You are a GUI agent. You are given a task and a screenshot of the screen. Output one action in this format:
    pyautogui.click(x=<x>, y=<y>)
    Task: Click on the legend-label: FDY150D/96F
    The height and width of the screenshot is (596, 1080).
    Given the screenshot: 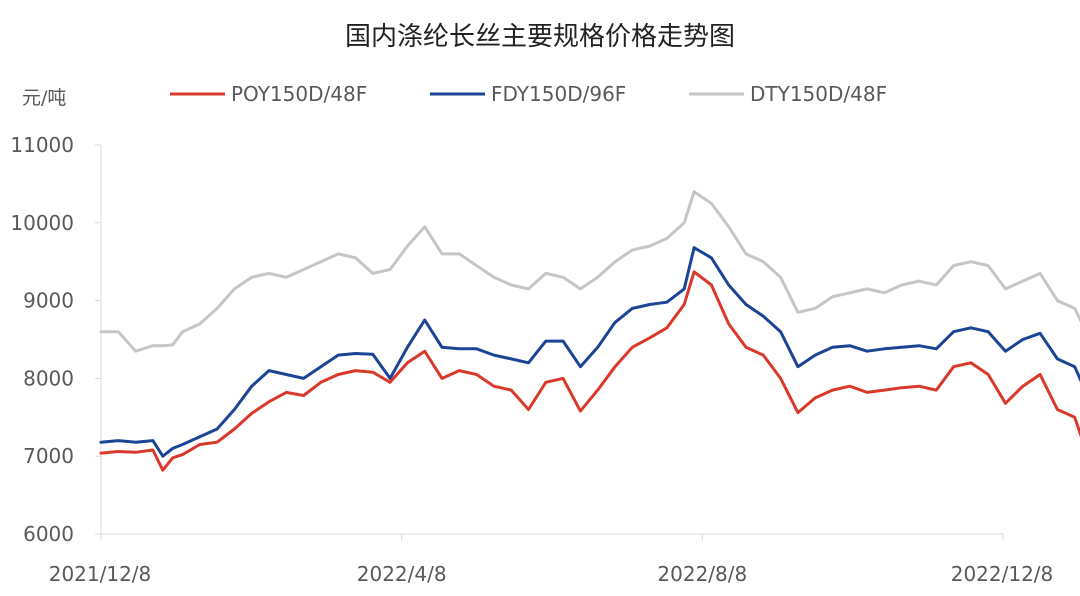 What is the action you would take?
    pyautogui.click(x=558, y=94)
    